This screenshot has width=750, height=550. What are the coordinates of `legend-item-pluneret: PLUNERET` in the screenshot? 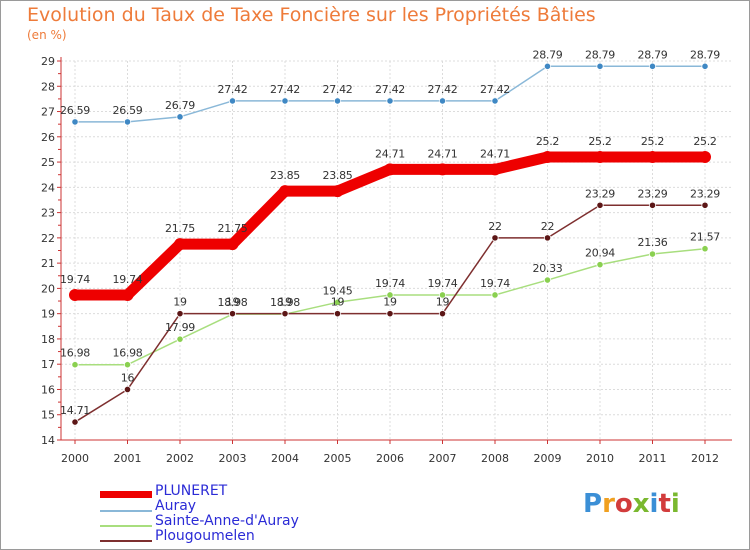 It's located at (230, 491).